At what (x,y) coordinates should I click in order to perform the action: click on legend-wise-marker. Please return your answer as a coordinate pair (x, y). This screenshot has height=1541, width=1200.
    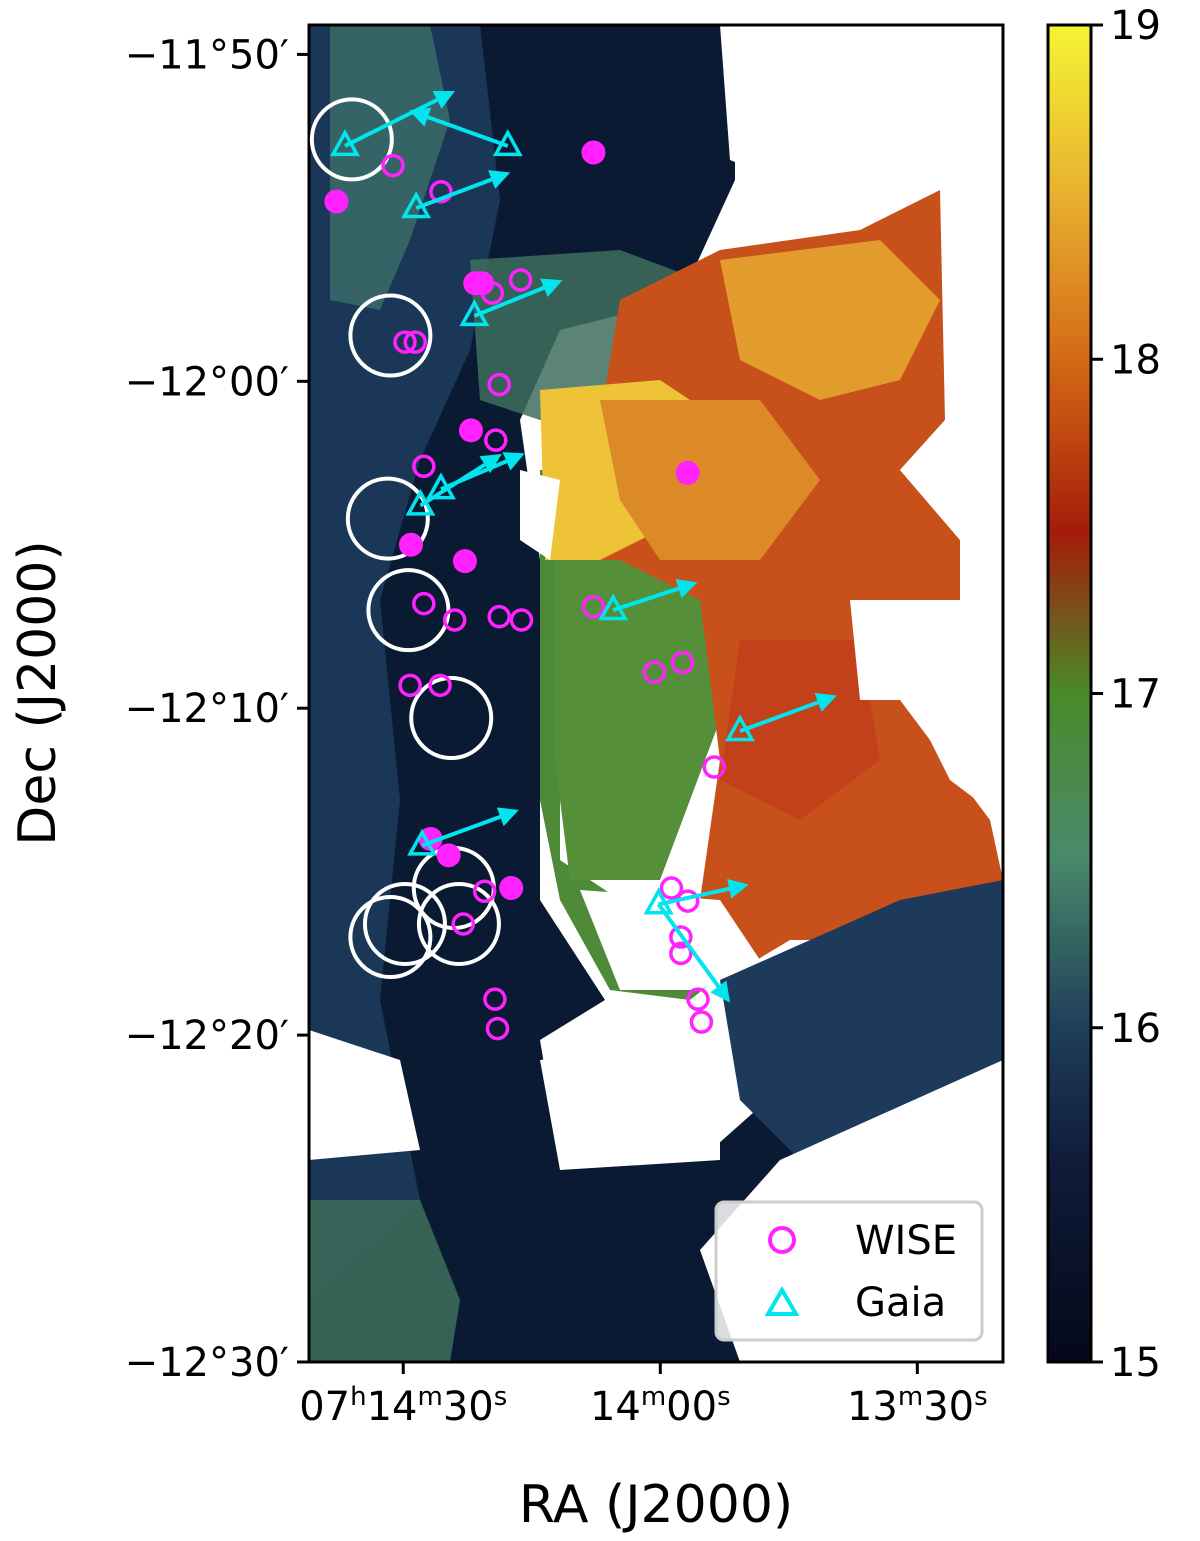
    Looking at the image, I should click on (782, 1240).